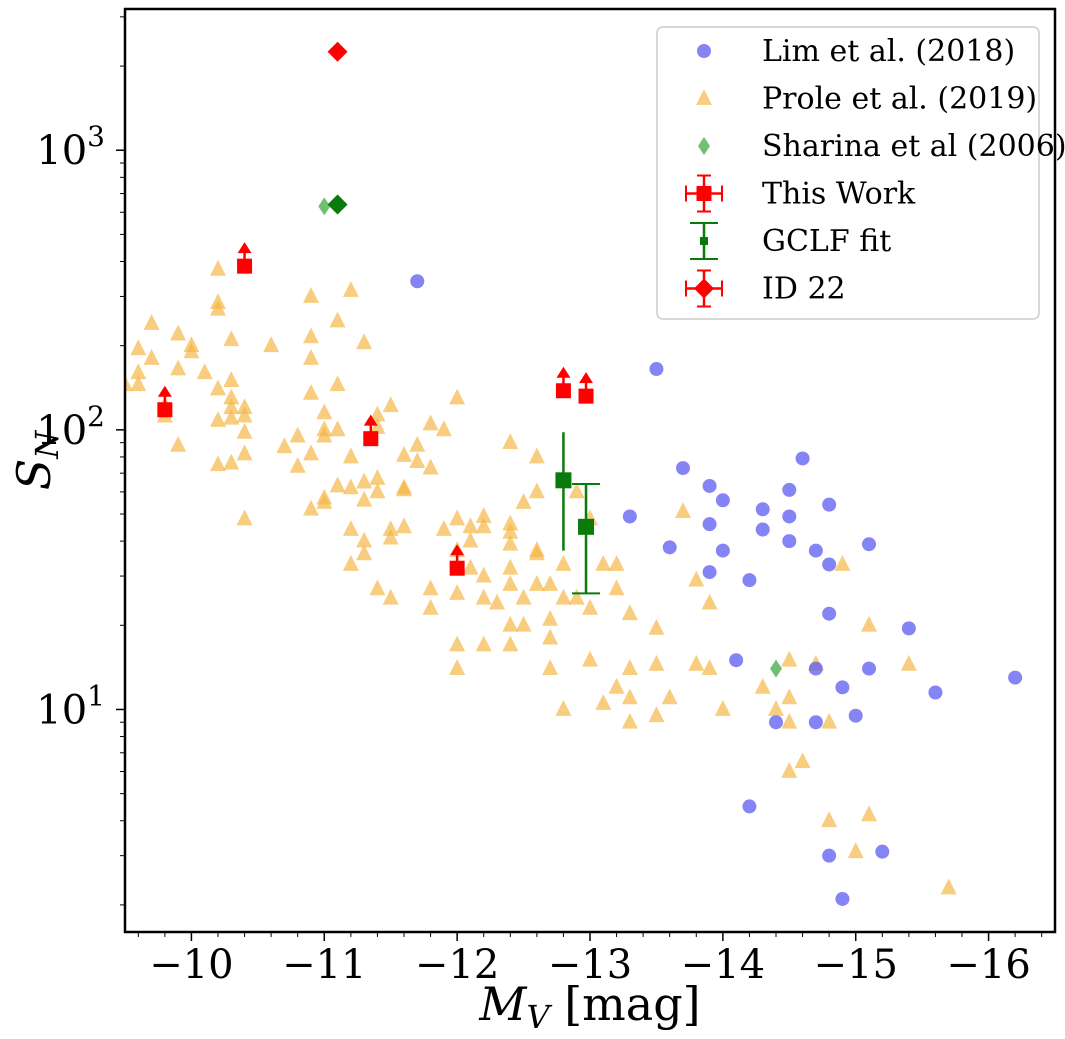  Describe the element at coordinates (589, 1006) in the screenshot. I see `x-axis-label: MV [mag]` at that location.